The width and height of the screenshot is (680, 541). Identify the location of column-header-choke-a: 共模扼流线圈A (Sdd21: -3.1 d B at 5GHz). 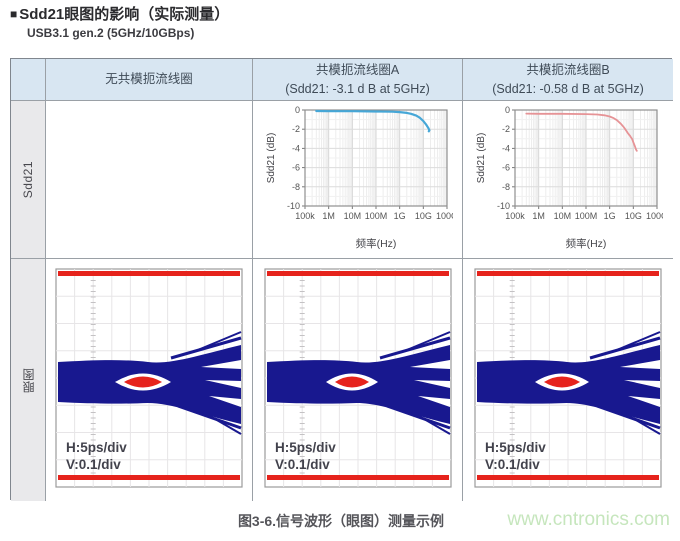
(358, 80).